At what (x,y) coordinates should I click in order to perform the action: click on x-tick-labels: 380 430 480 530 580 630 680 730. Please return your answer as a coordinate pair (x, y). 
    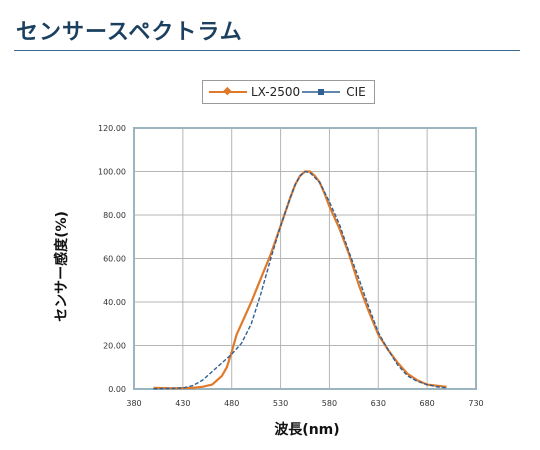
    Looking at the image, I should click on (304, 403).